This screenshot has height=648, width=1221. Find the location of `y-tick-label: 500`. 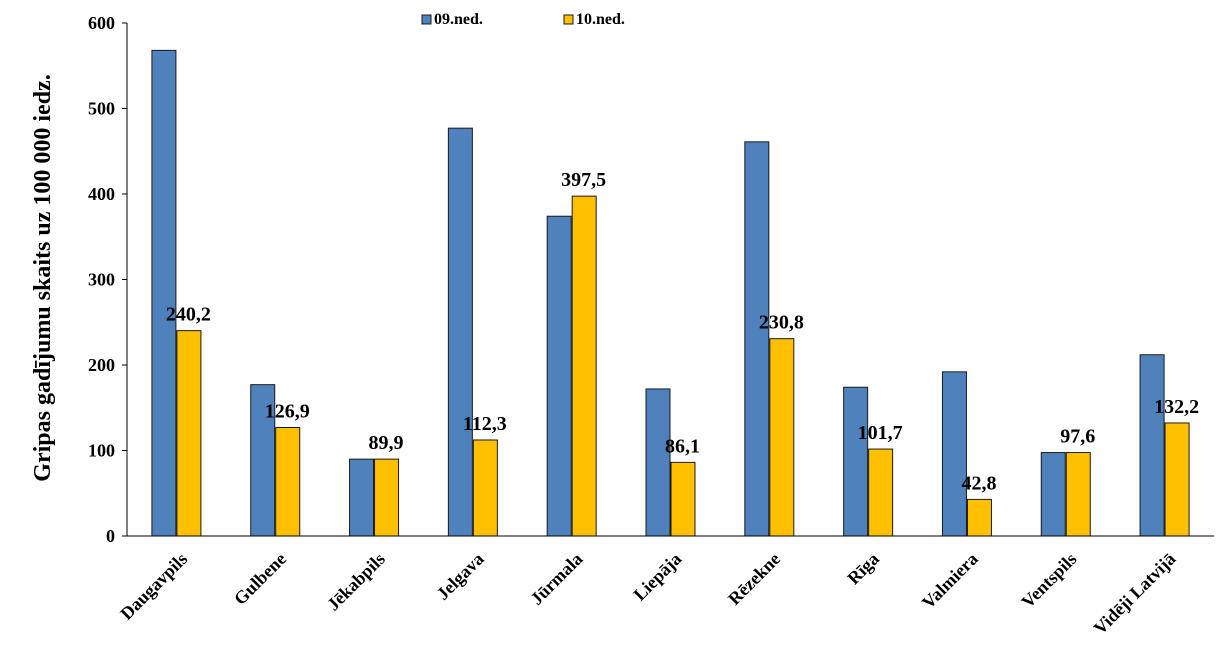

y-tick-label: 500 is located at coordinates (101, 109).